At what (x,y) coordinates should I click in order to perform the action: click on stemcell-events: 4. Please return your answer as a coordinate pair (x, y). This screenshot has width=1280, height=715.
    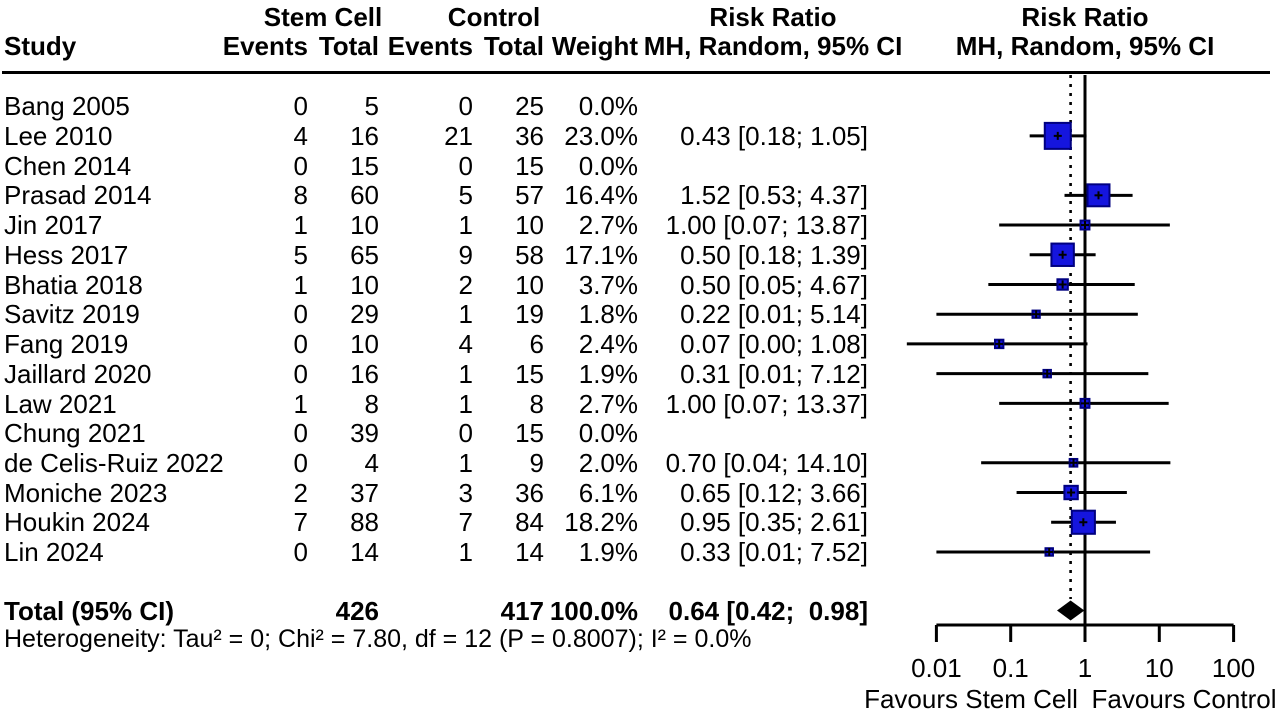
    Looking at the image, I should click on (300, 136).